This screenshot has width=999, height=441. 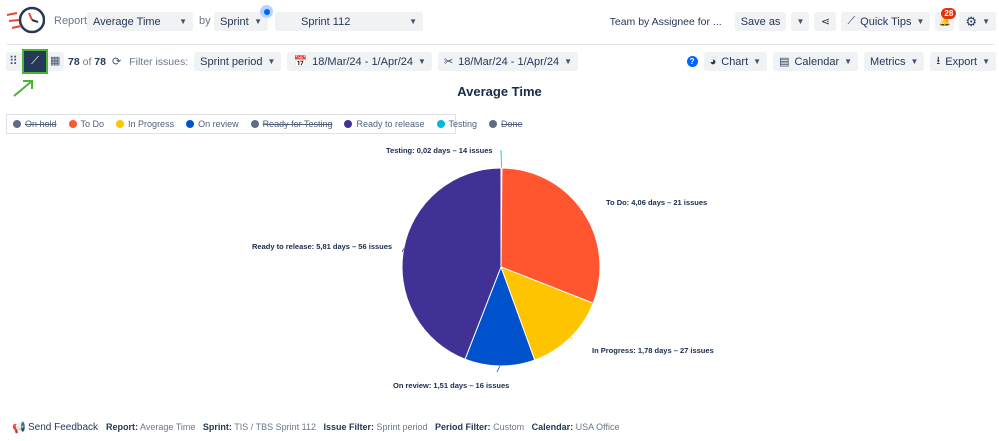 I want to click on data-label: To Do: 4,06 days – 21 issues, so click(x=657, y=202).